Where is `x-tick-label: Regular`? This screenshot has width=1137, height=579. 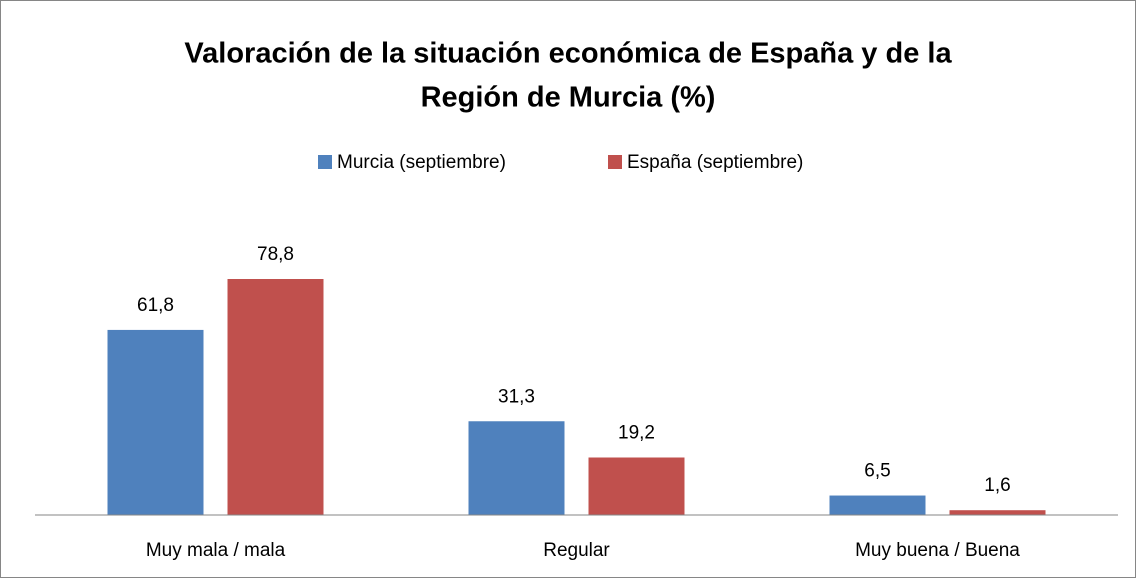 x-tick-label: Regular is located at coordinates (576, 550).